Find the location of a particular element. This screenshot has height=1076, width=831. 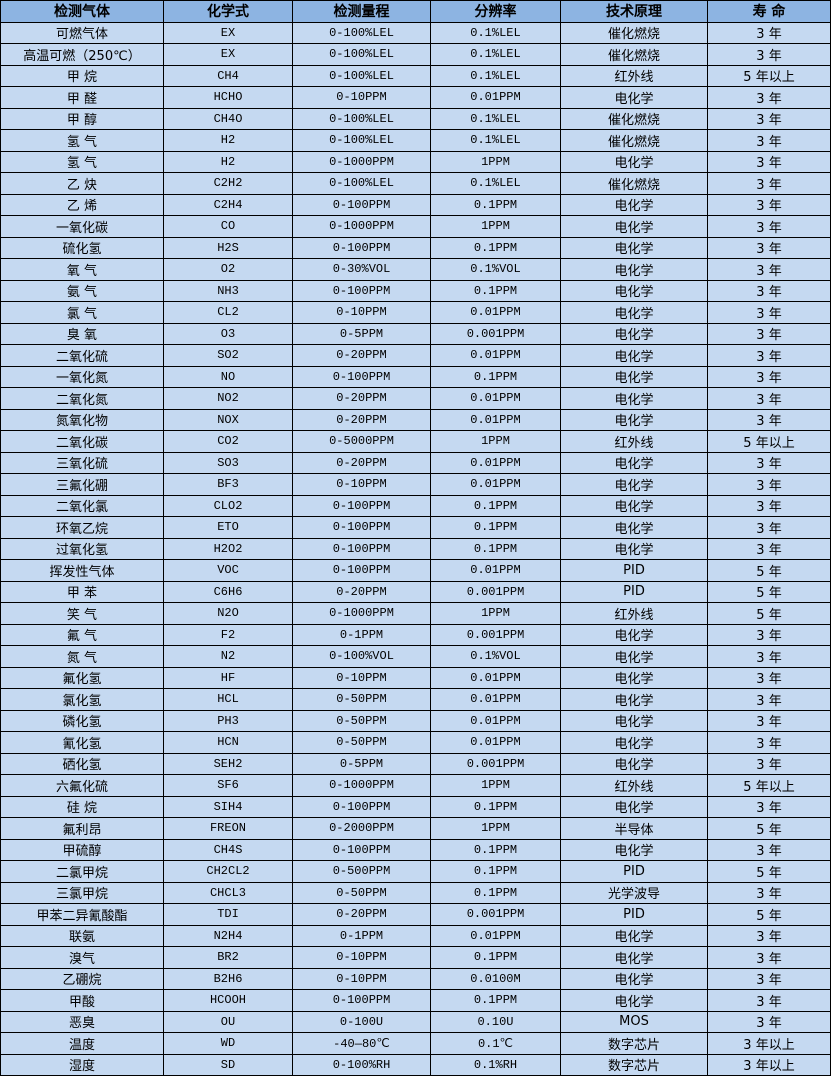

gas-cell: 氮氧化物 is located at coordinates (82, 419).